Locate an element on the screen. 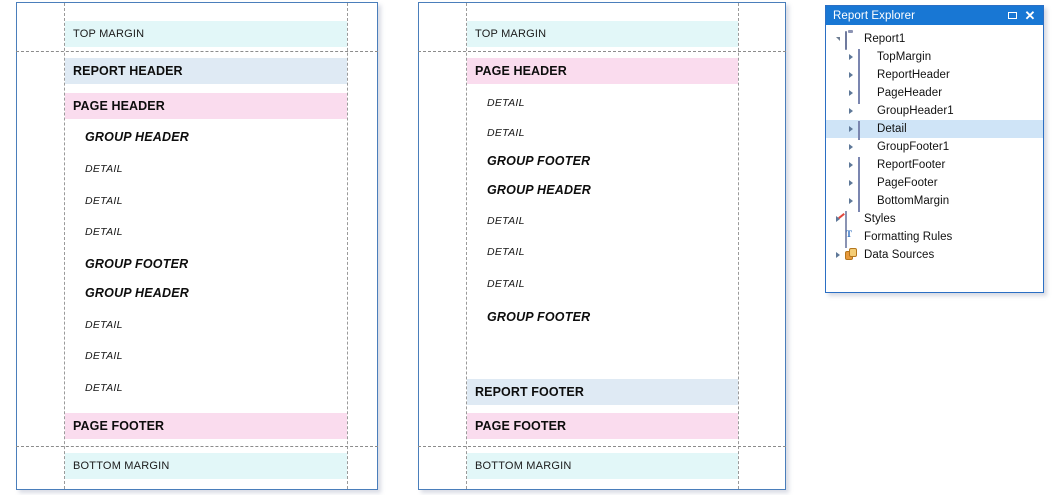 The height and width of the screenshot is (495, 1052). groupheader-icon is located at coordinates (865, 111).